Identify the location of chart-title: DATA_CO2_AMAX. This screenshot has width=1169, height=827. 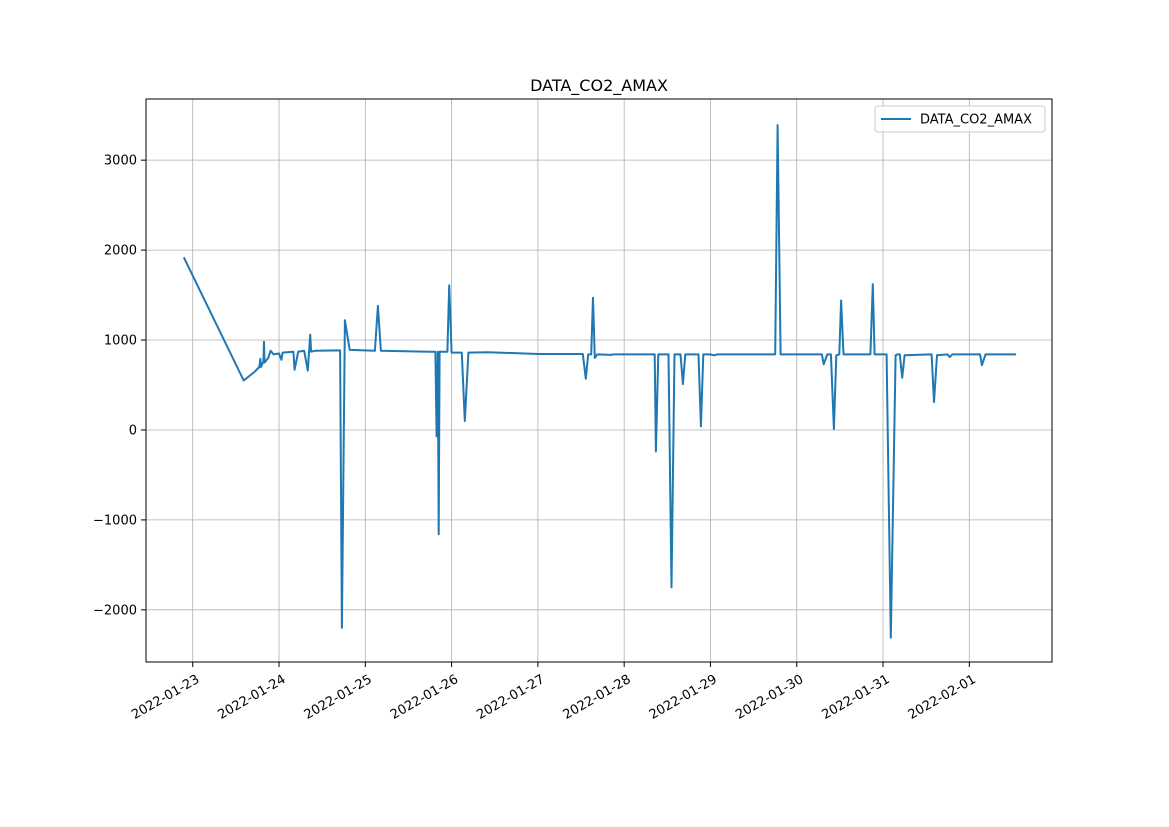
(599, 86).